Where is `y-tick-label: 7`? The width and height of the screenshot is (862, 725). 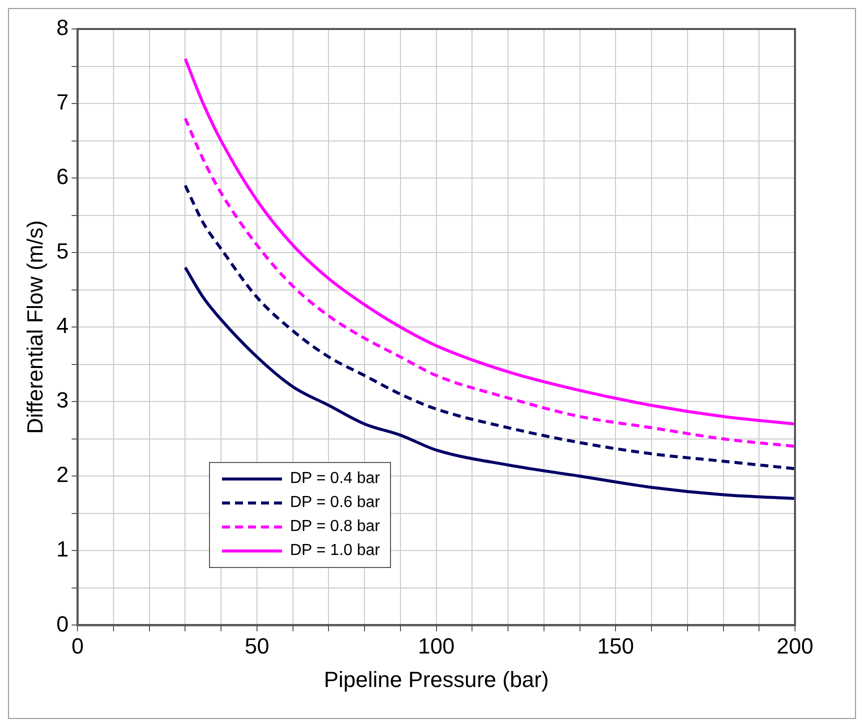 y-tick-label: 7 is located at coordinates (62, 102).